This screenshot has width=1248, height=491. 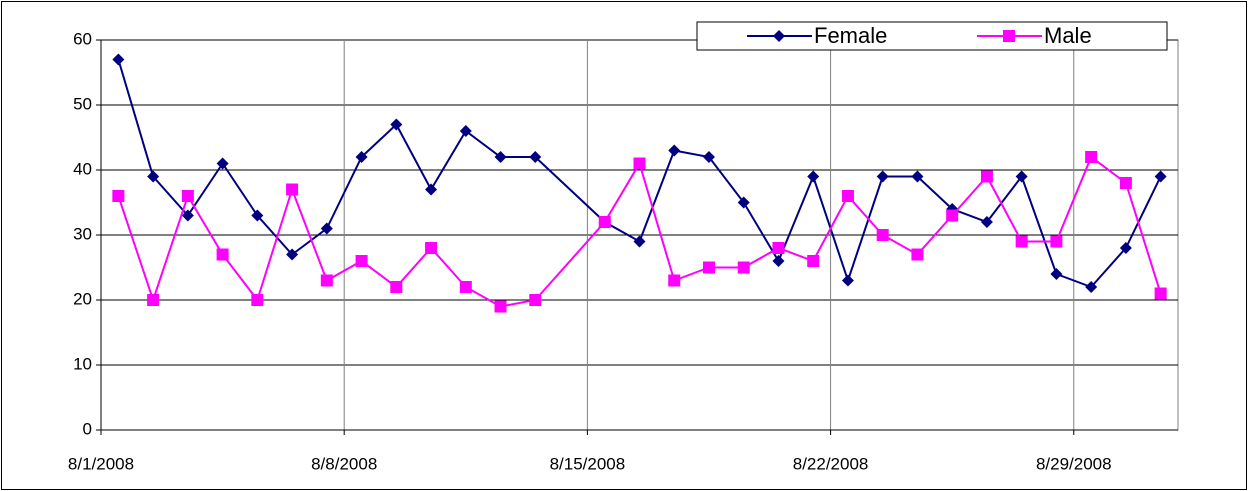 What do you see at coordinates (850, 35) in the screenshot?
I see `legend-label: Female` at bounding box center [850, 35].